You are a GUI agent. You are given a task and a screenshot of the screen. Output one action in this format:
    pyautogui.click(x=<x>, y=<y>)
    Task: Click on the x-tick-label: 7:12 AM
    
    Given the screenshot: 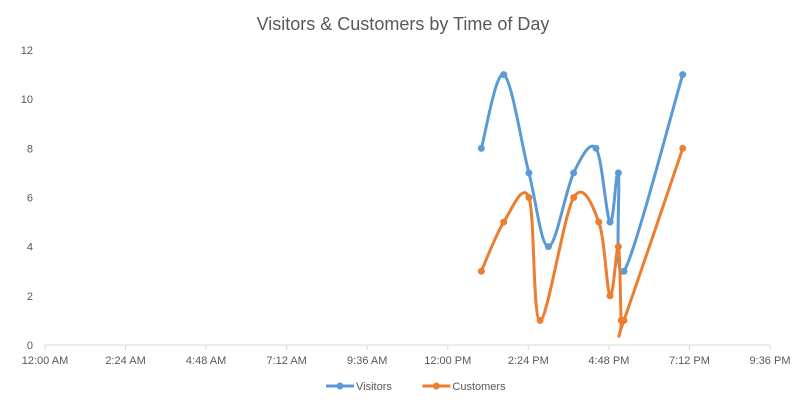 What is the action you would take?
    pyautogui.click(x=286, y=361)
    